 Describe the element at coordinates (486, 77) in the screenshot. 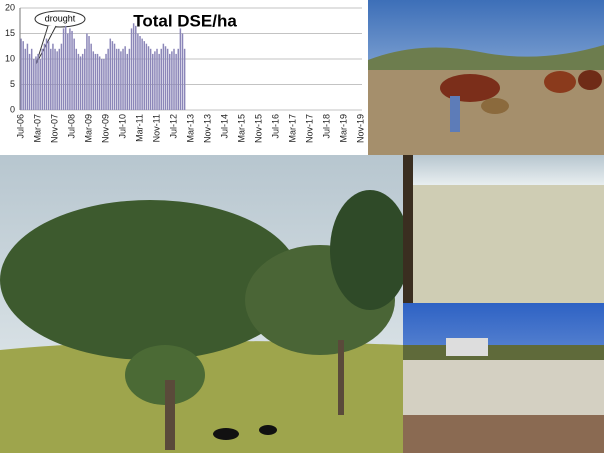

I see `cattle-photo` at that location.